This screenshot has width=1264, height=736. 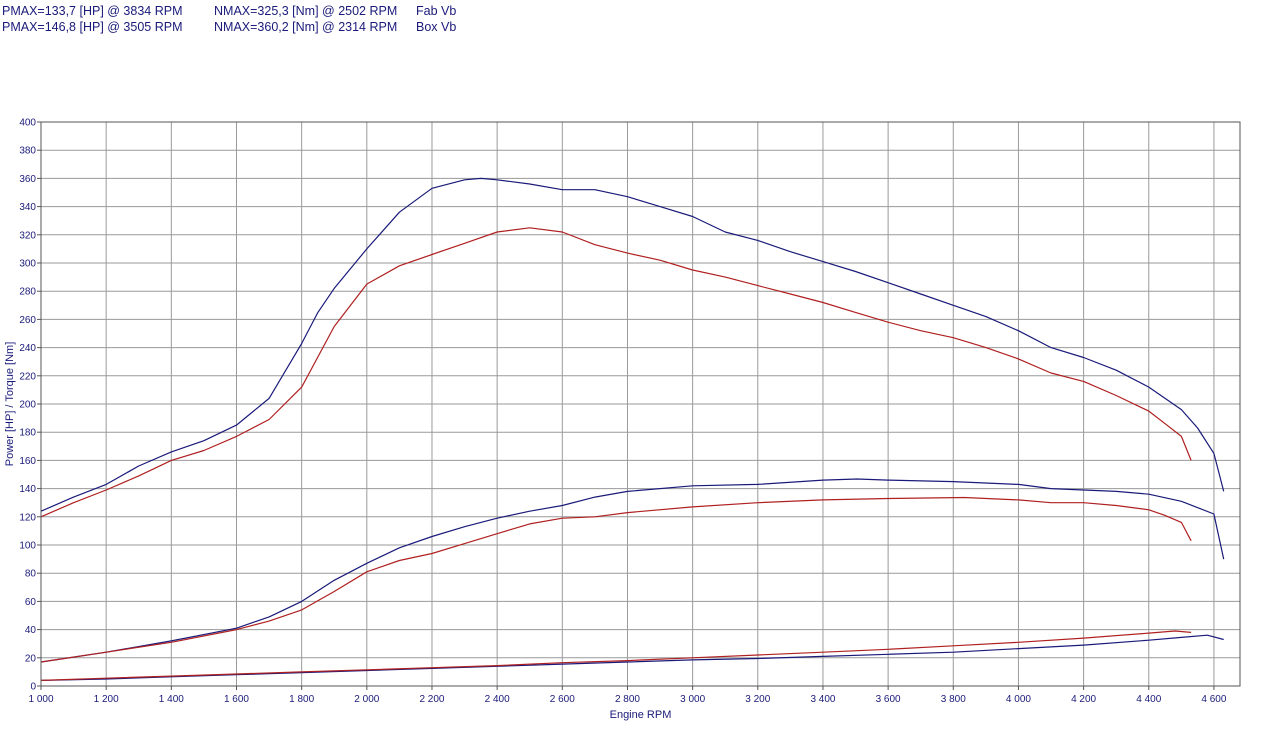 What do you see at coordinates (31, 658) in the screenshot?
I see `y-tick-label: 20` at bounding box center [31, 658].